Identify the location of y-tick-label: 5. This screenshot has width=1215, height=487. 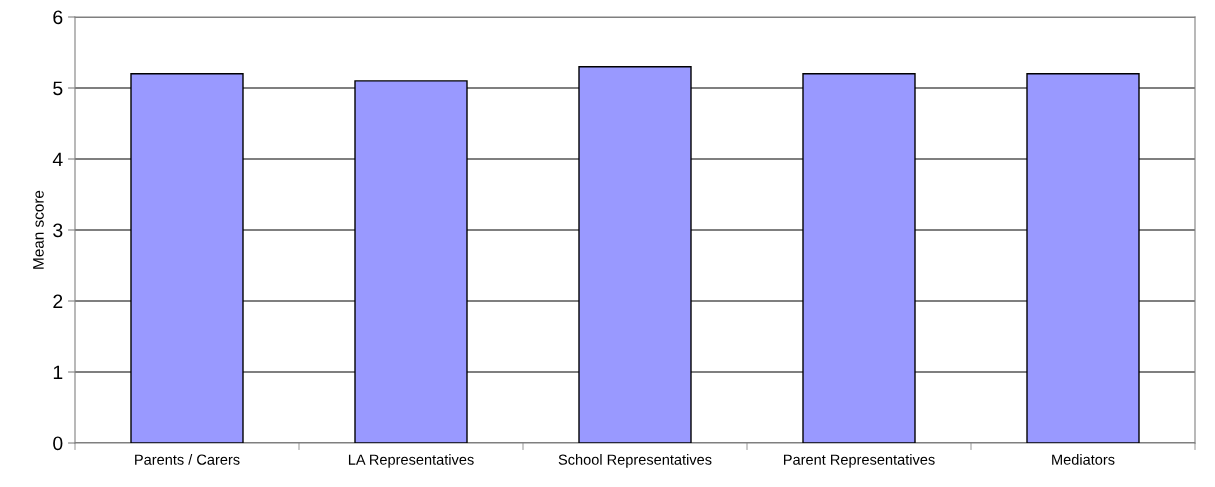
(58, 88).